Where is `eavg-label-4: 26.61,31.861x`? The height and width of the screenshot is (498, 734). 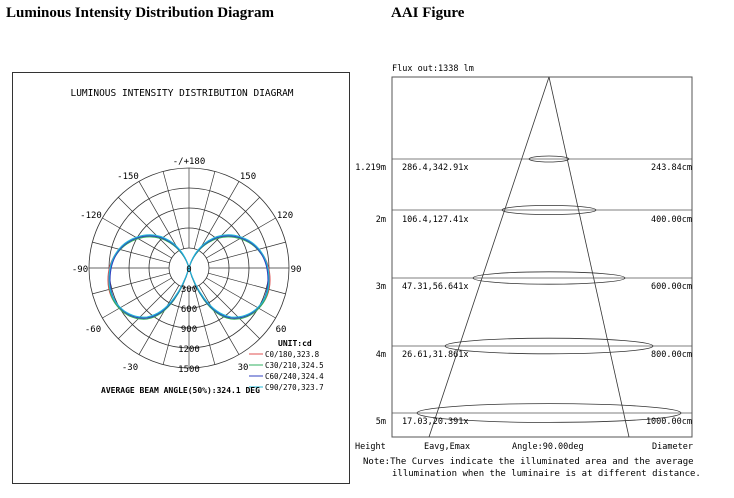
eavg-label-4: 26.61,31.861x is located at coordinates (435, 355).